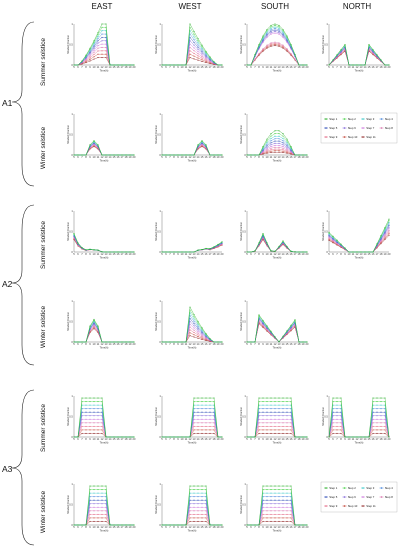 This screenshot has height=550, width=400. Describe the element at coordinates (122, 344) in the screenshot. I see `x-tick-label: 17` at that location.